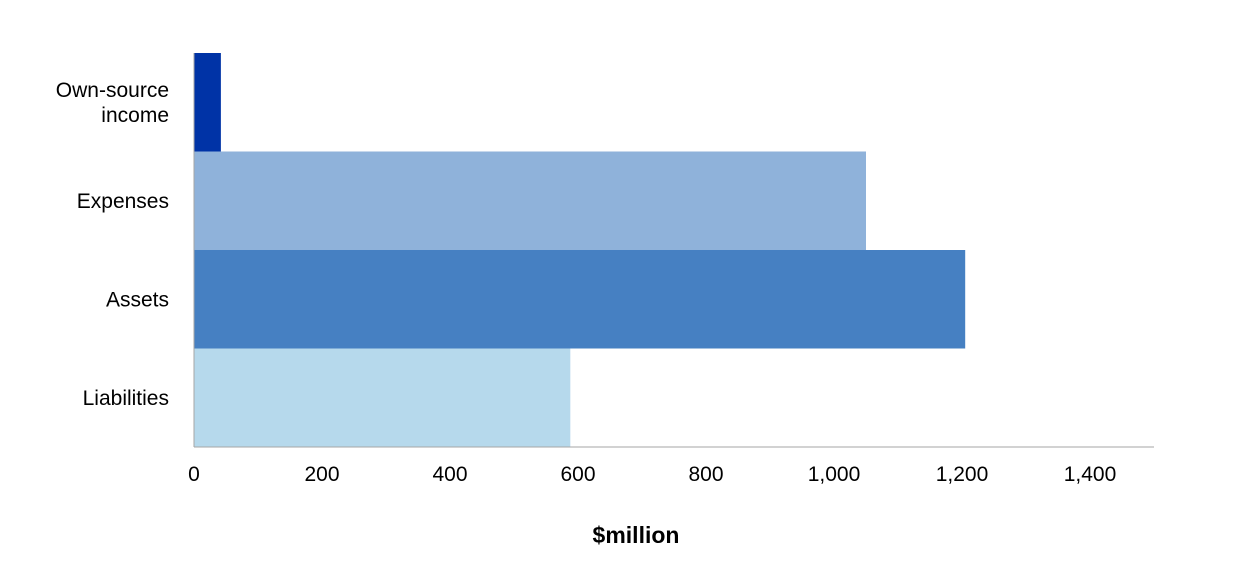 The image size is (1236, 580). Describe the element at coordinates (1090, 474) in the screenshot. I see `x-tick-label: 1,400` at that location.